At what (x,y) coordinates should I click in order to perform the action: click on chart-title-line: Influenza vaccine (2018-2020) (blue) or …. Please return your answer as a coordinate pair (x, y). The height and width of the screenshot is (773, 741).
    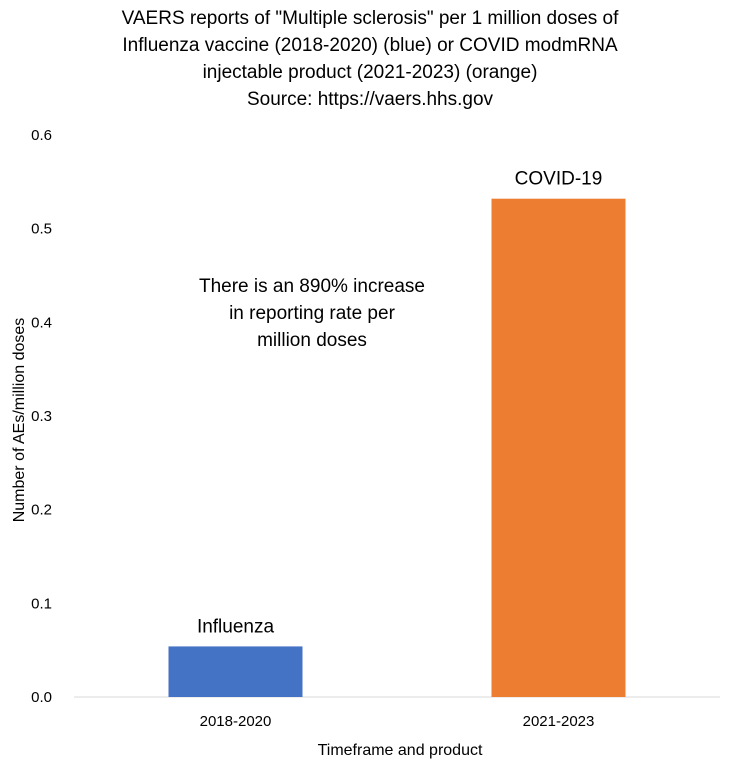
    Looking at the image, I should click on (370, 45).